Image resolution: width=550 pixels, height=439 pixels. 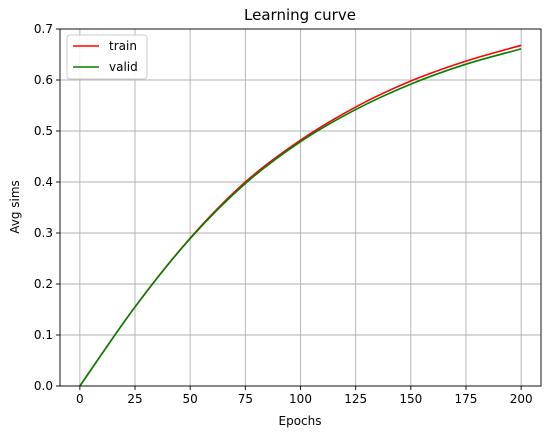 I want to click on x-tick-label: 75, so click(x=245, y=399).